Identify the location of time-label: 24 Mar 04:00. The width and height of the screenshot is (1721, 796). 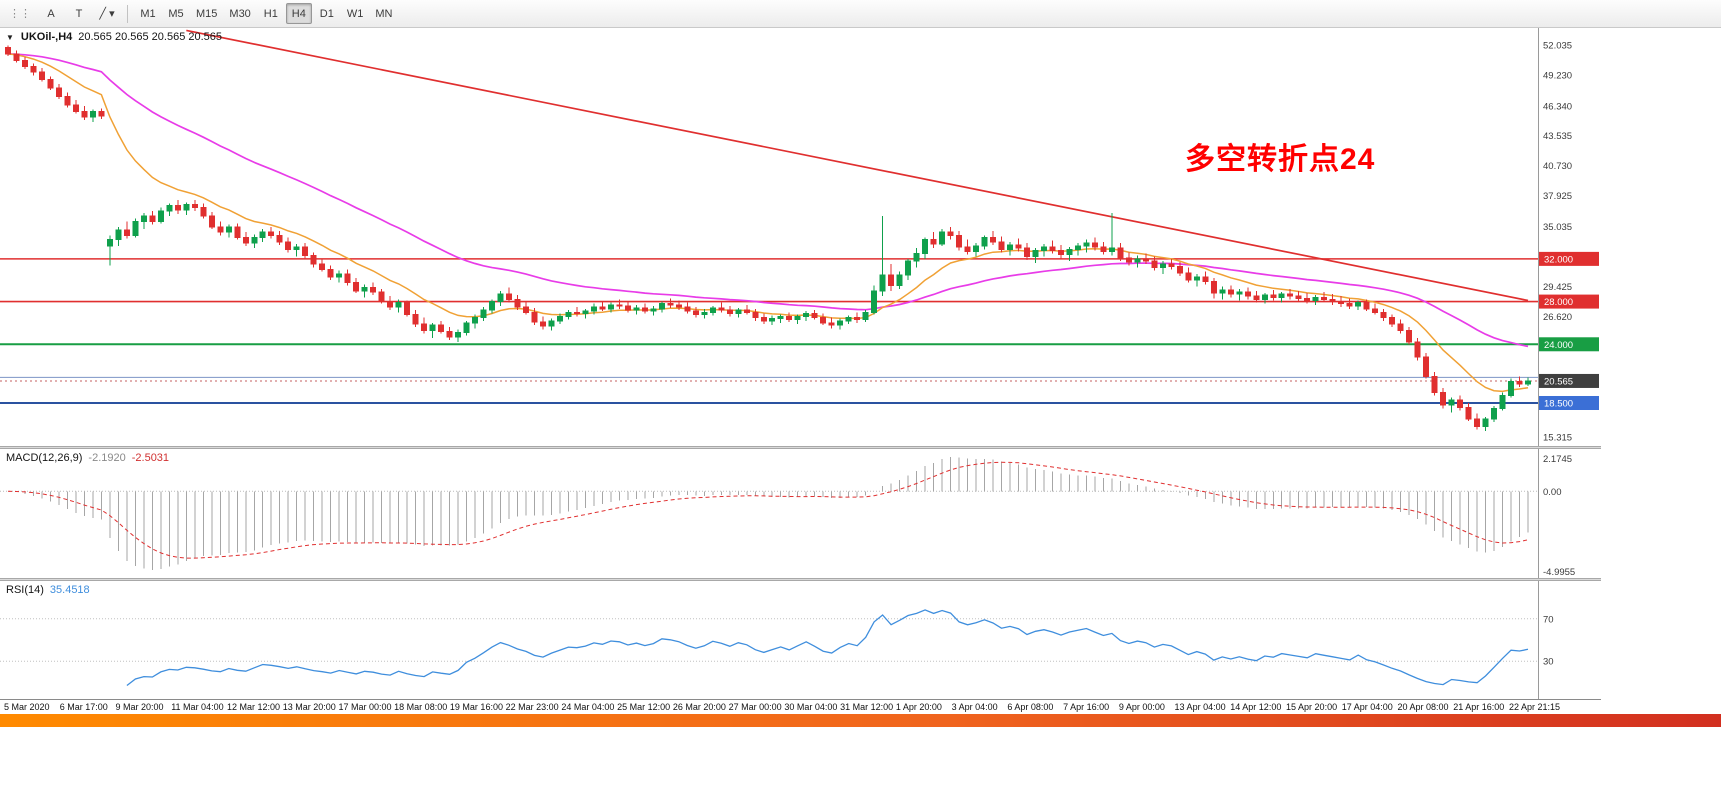
(588, 707).